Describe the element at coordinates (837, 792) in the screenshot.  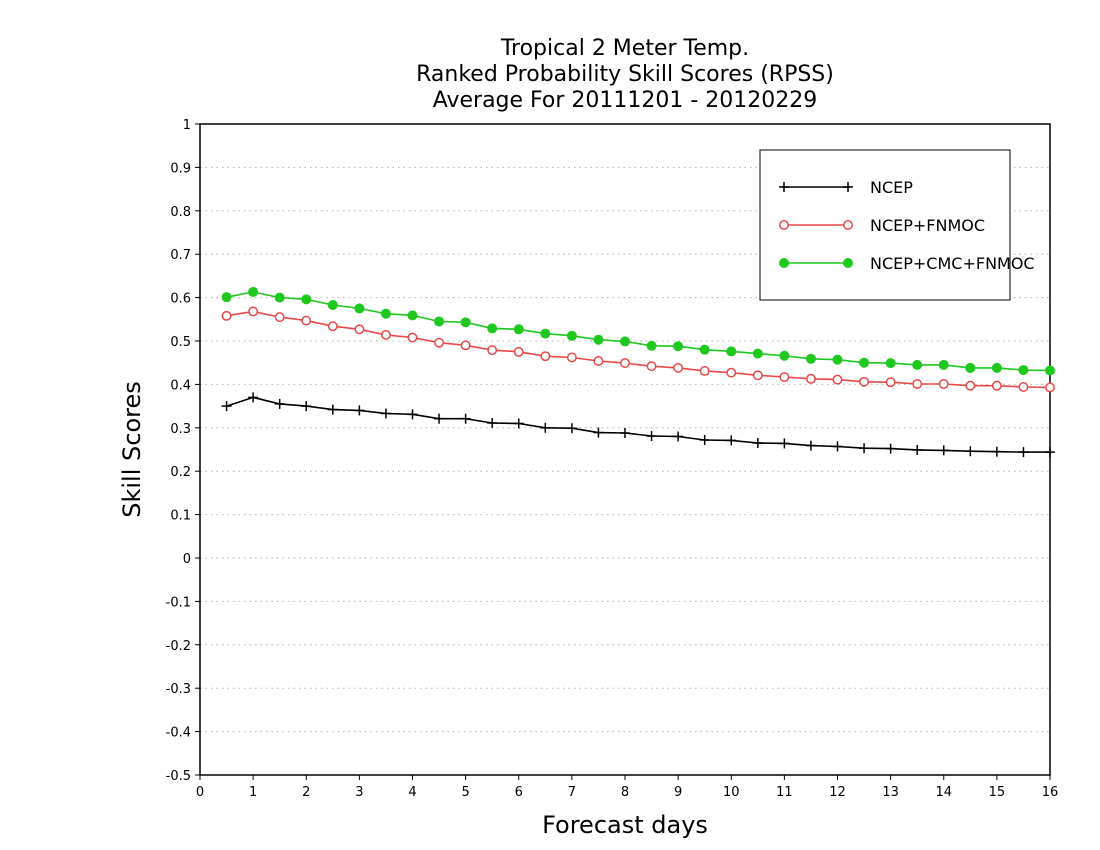
I see `x-tick-label: 12` at that location.